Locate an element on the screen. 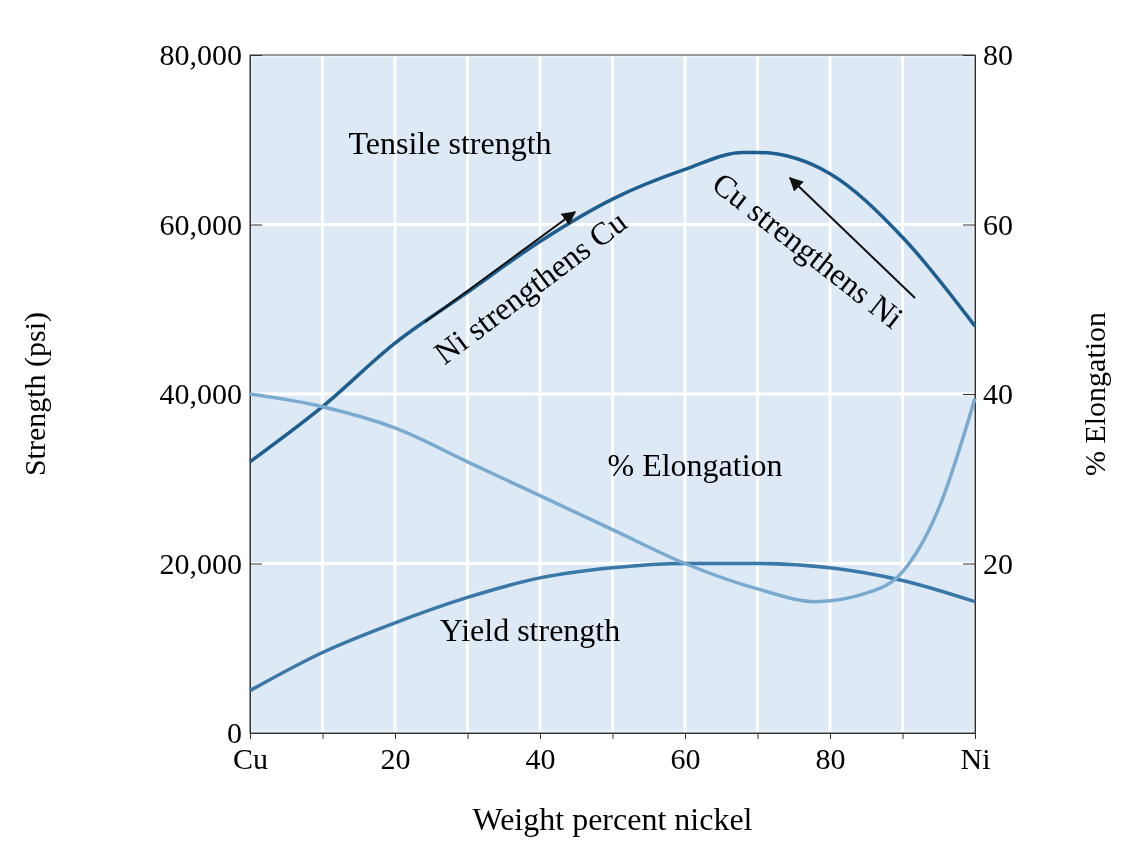  y2-axis-title: % Elongation is located at coordinates (1094, 394).